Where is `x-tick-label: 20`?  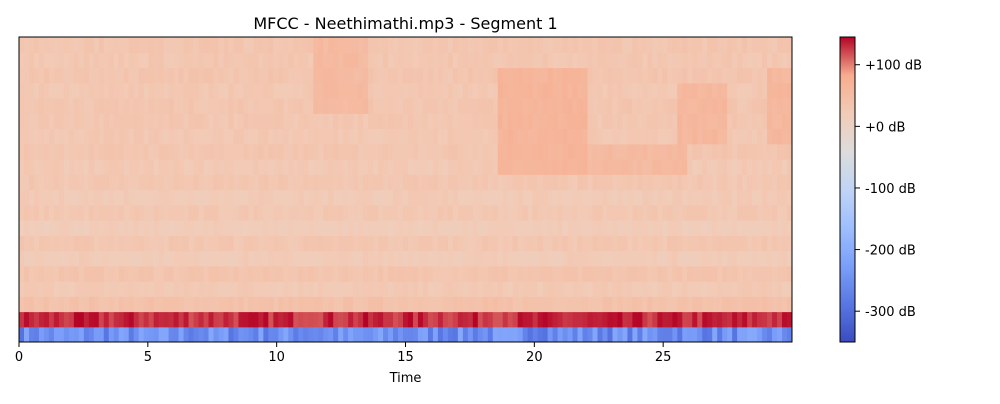
x-tick-label: 20 is located at coordinates (534, 357).